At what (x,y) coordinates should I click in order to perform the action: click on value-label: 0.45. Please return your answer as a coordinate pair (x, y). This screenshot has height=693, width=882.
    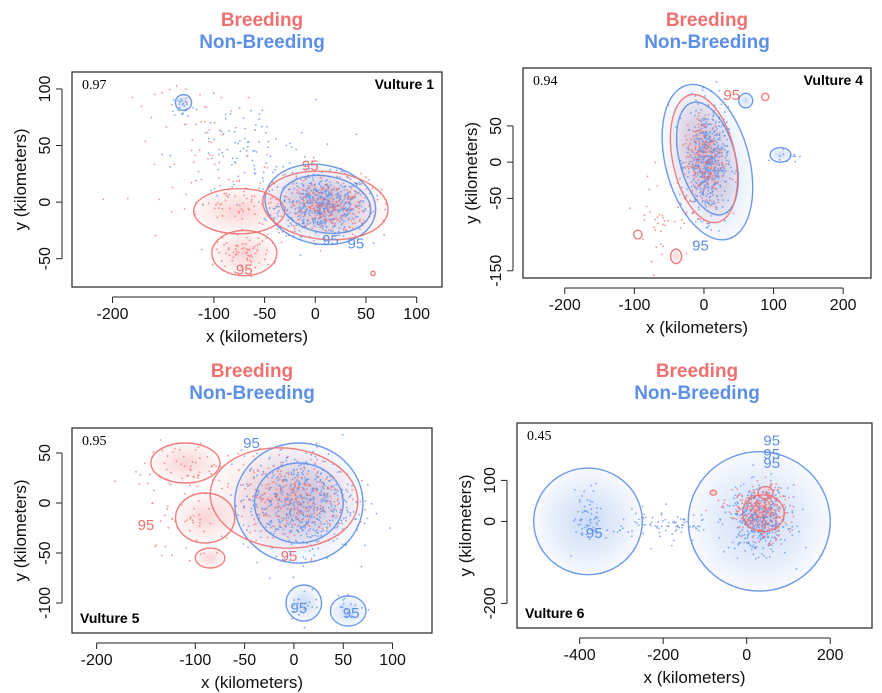
    Looking at the image, I should click on (539, 436).